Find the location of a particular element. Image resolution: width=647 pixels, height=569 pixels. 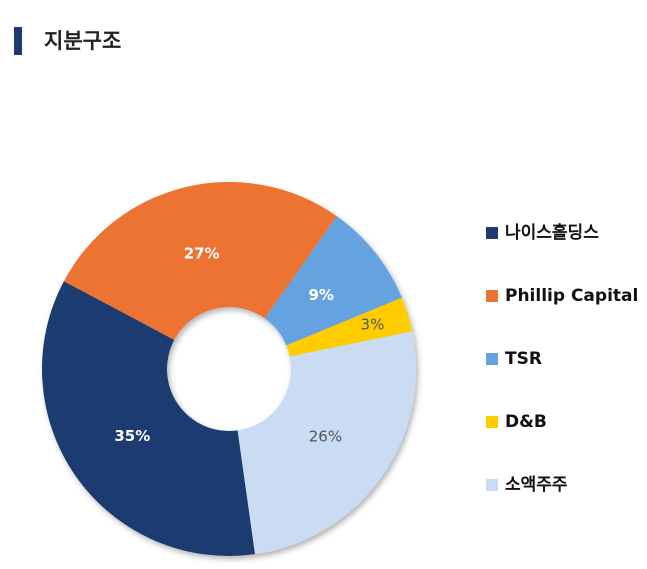

labels: 35% 27% 9% 3% 26% is located at coordinates (249, 345).